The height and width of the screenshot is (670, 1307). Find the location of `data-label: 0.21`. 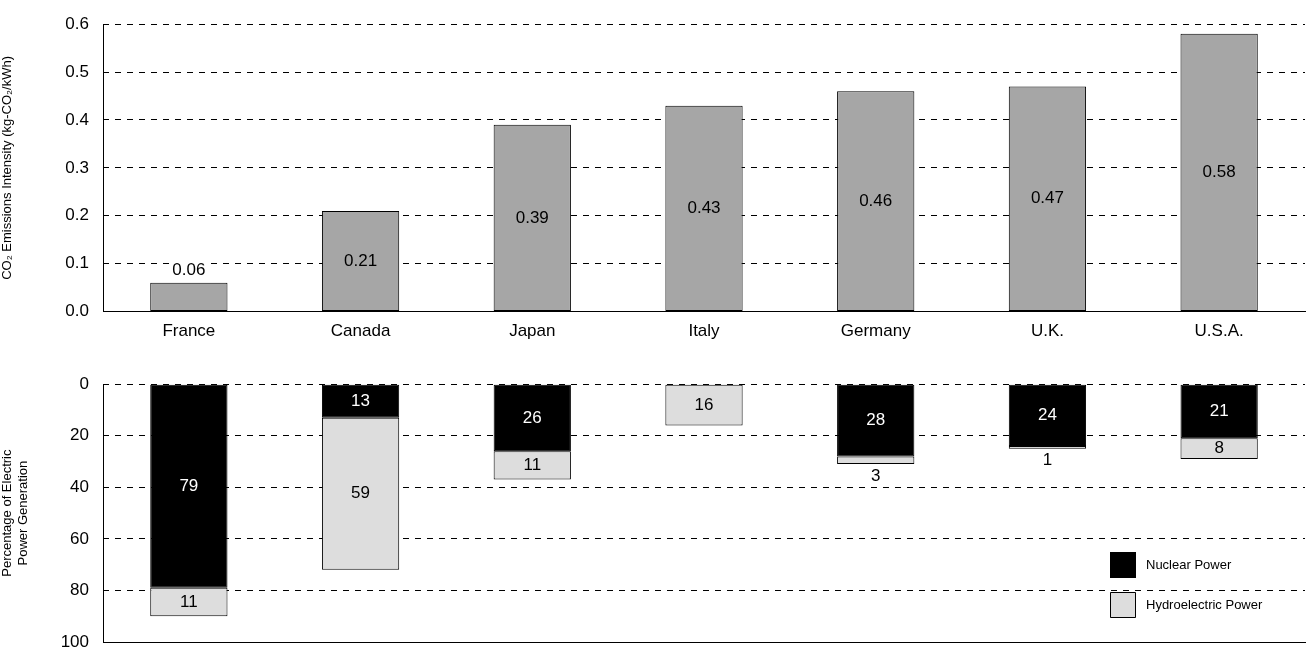

data-label: 0.21 is located at coordinates (361, 260).